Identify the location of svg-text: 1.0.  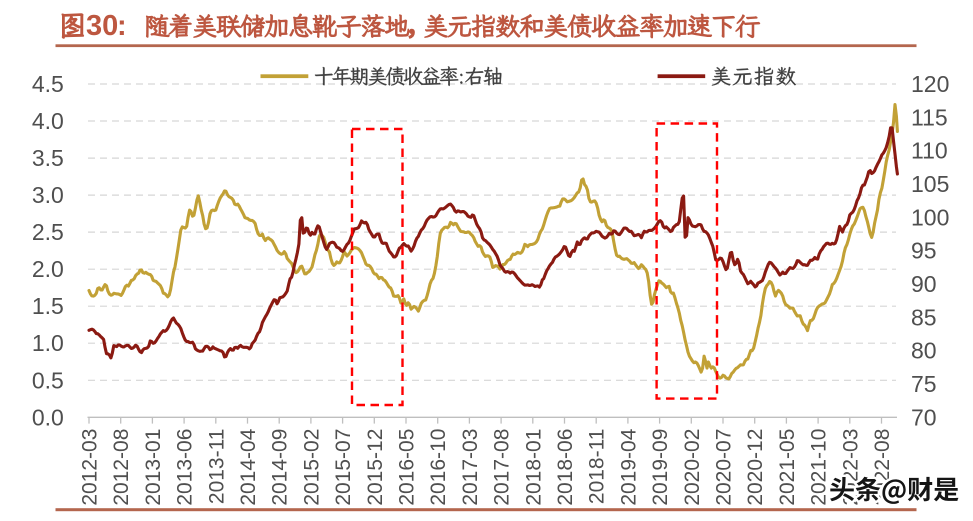
(48, 343).